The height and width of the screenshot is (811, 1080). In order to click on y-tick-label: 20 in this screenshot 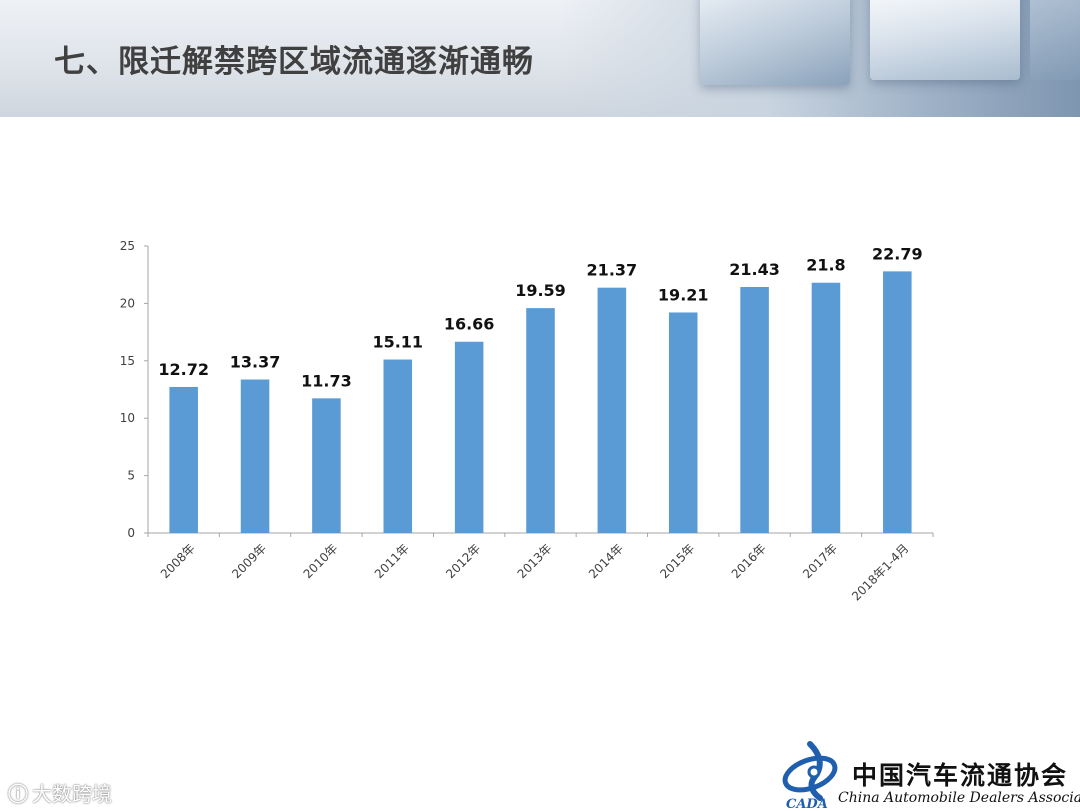, I will do `click(127, 303)`.